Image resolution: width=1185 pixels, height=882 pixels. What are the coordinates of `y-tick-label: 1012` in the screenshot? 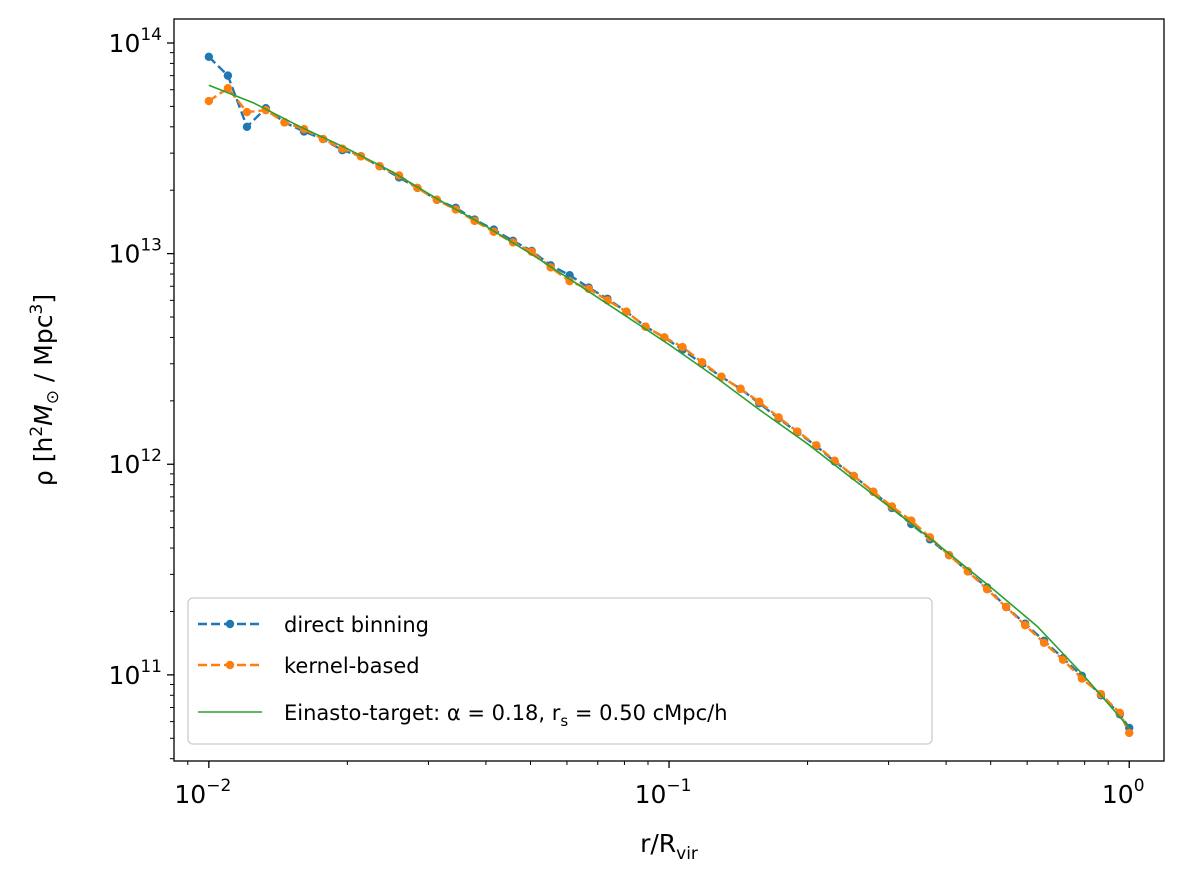 It's located at (135, 462).